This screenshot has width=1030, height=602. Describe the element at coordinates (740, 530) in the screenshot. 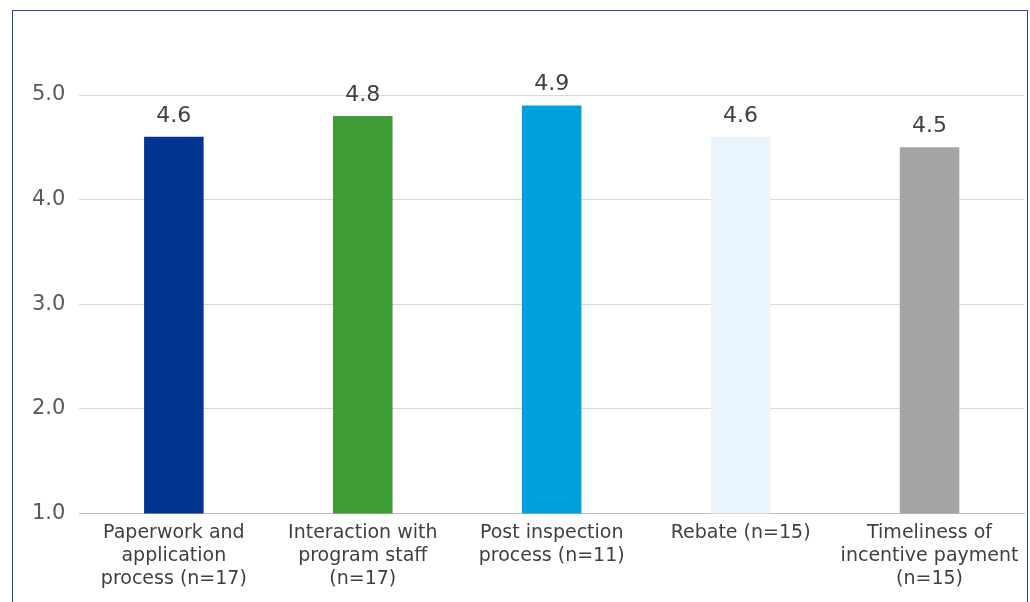

I see `x-tick-label: Rebate (n=15)` at that location.